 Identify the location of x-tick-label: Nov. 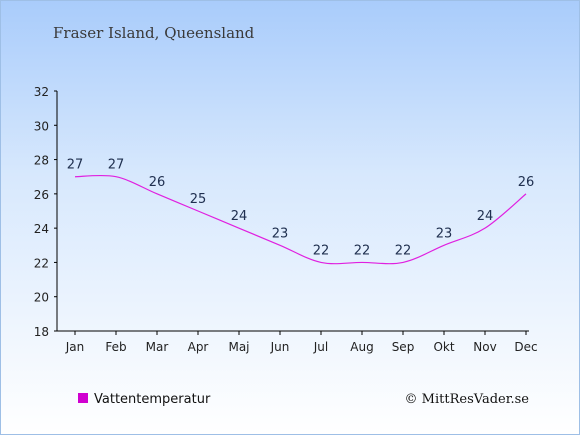
(484, 347).